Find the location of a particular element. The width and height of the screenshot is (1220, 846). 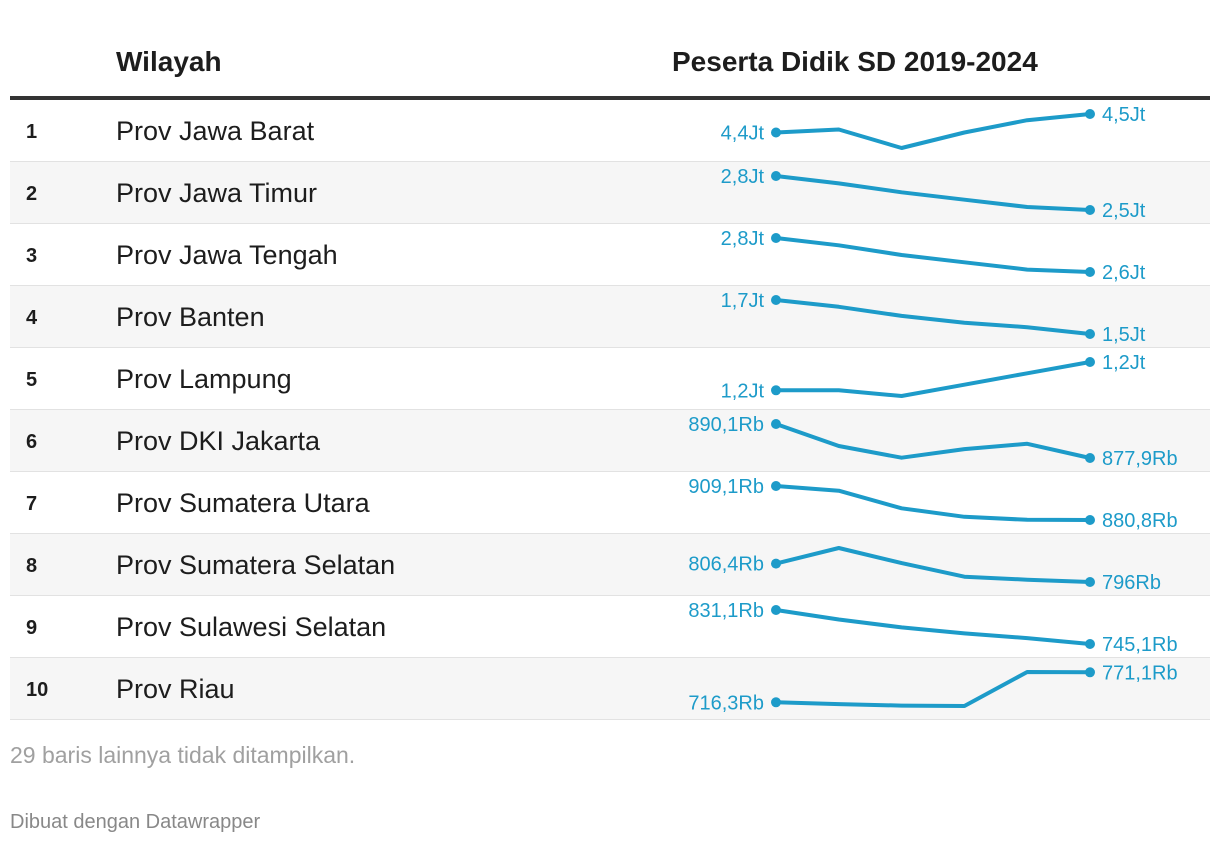

sparkline-end-label: 1,2Jt is located at coordinates (1124, 363).